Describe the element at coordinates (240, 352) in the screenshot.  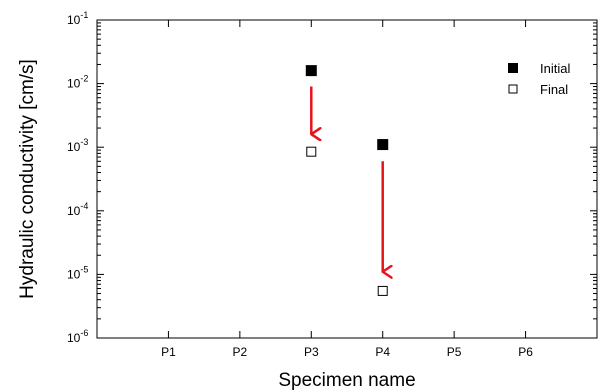
I see `x-tick-label: P2` at that location.